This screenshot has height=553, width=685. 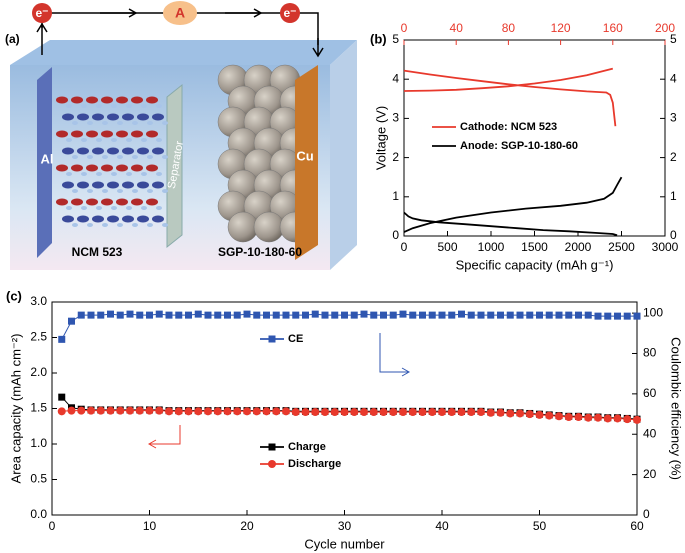 What do you see at coordinates (404, 28) in the screenshot?
I see `x2-tick-label: 0` at bounding box center [404, 28].